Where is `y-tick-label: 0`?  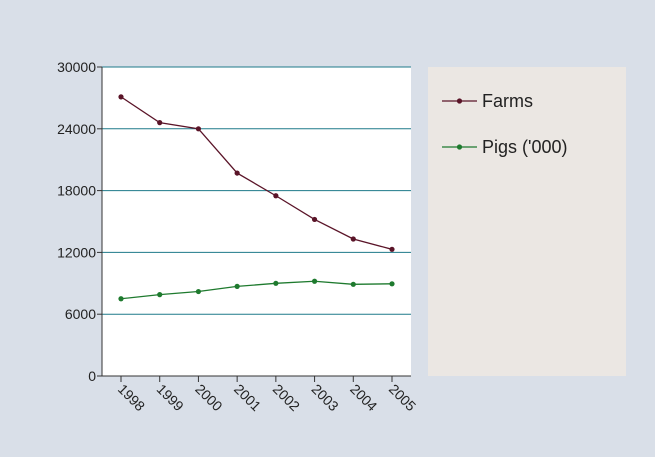 y-tick-label: 0 is located at coordinates (92, 376).